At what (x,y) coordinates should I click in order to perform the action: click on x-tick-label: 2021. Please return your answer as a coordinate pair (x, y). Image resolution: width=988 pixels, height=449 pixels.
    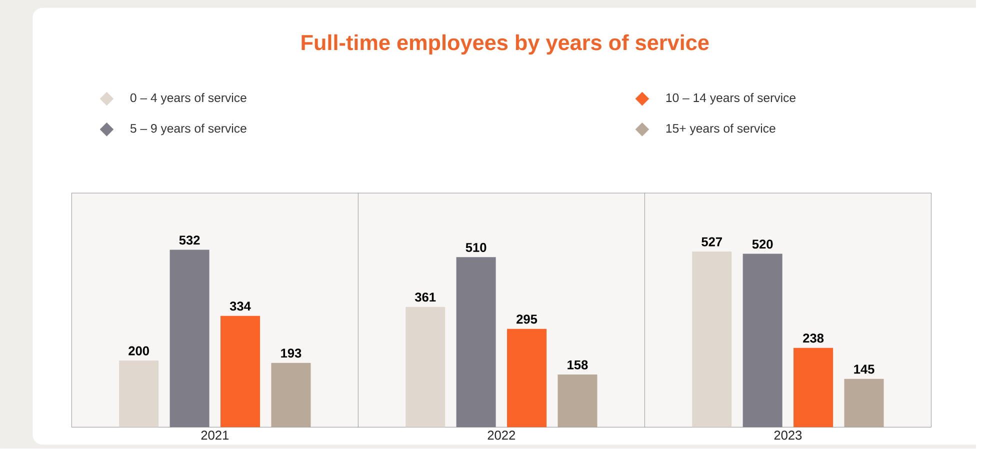
    Looking at the image, I should click on (215, 435).